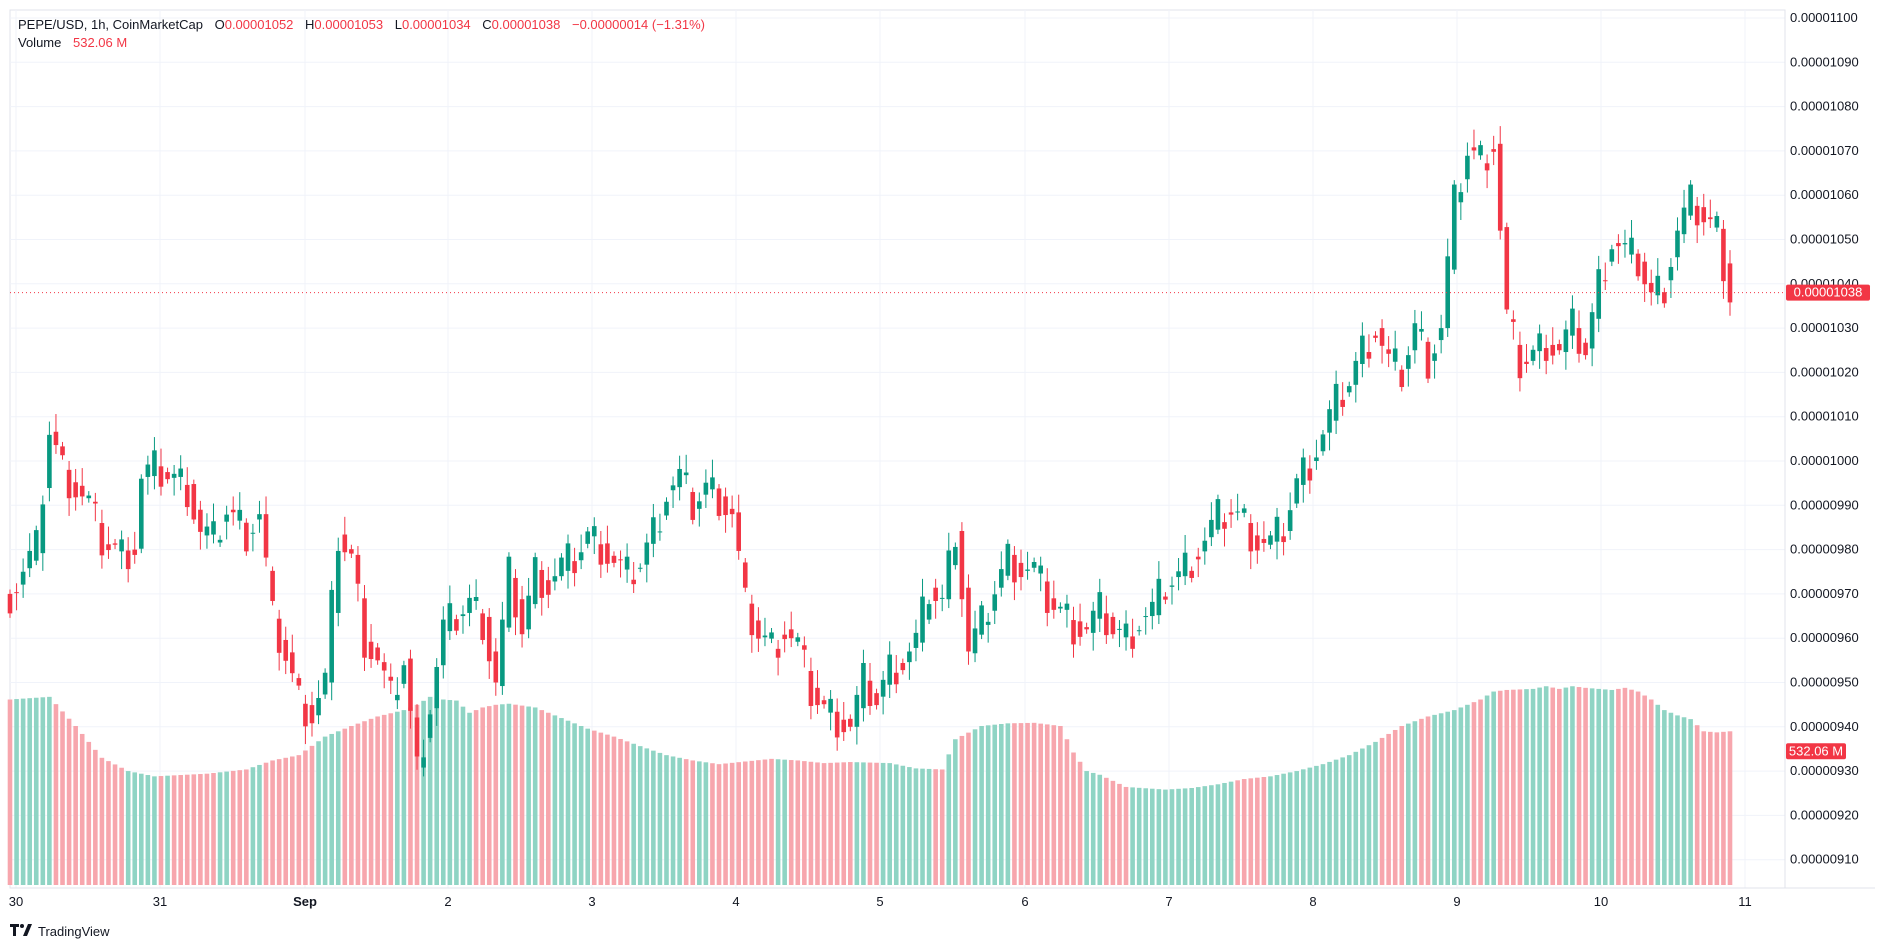 Image resolution: width=1884 pixels, height=951 pixels. What do you see at coordinates (1824, 61) in the screenshot?
I see `price-tick-label: 0.00001090` at bounding box center [1824, 61].